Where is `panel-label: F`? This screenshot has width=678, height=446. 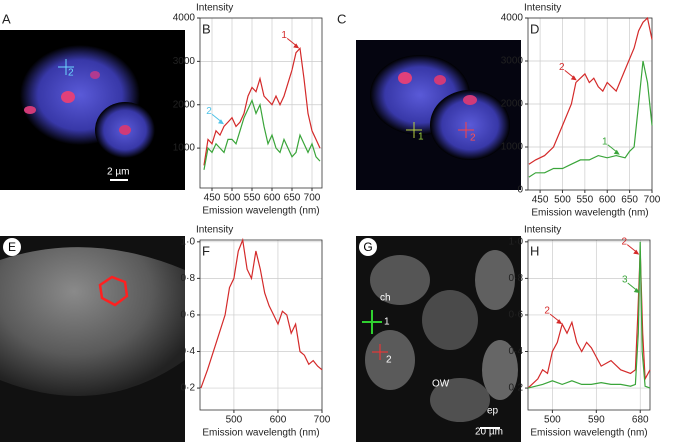 panel-label: F is located at coordinates (206, 250).